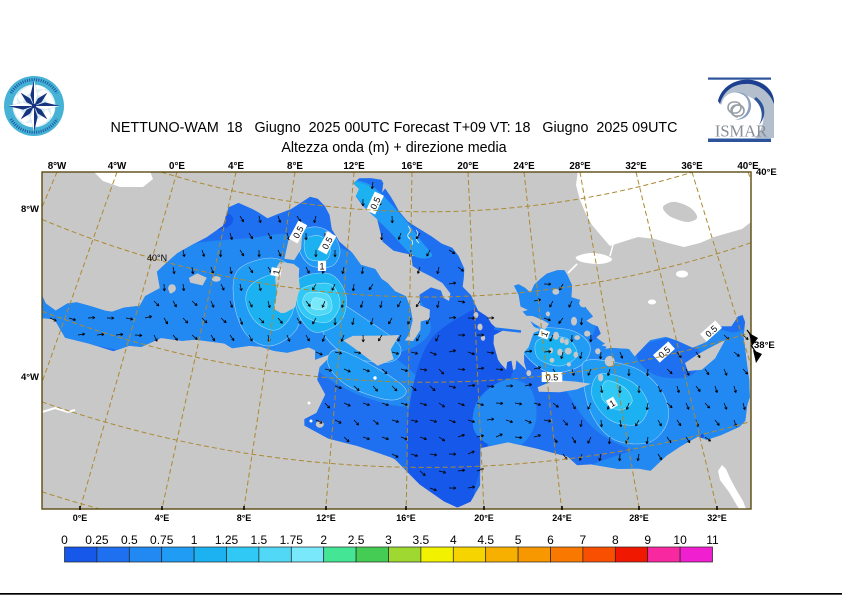 The width and height of the screenshot is (842, 601). Describe the element at coordinates (583, 540) in the screenshot. I see `svg-text: 7` at that location.